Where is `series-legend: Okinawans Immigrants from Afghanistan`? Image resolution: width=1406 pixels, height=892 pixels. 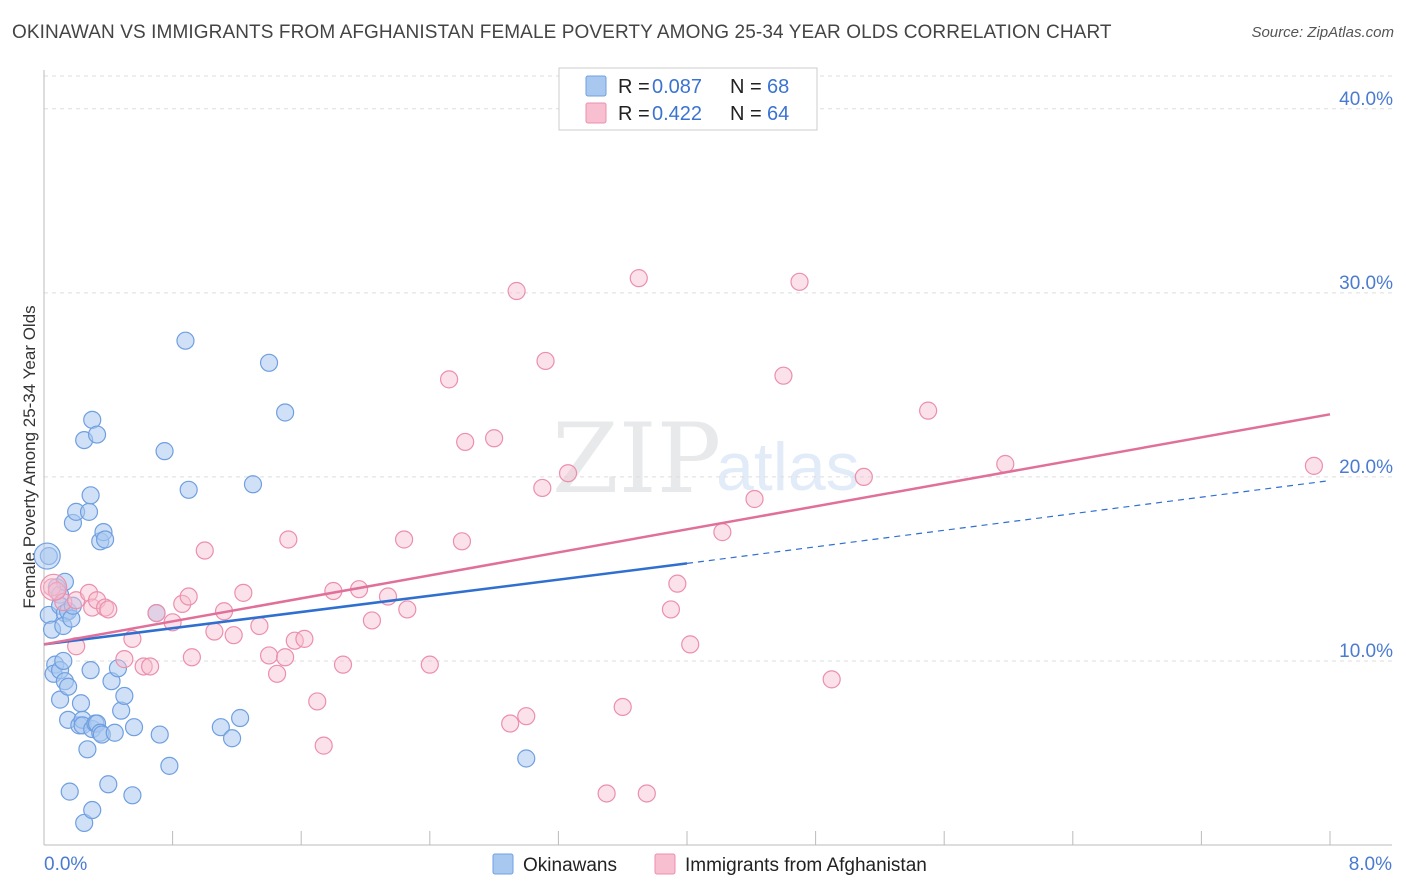 series-legend: Okinawans Immigrants from Afghanistan is located at coordinates (709, 864).